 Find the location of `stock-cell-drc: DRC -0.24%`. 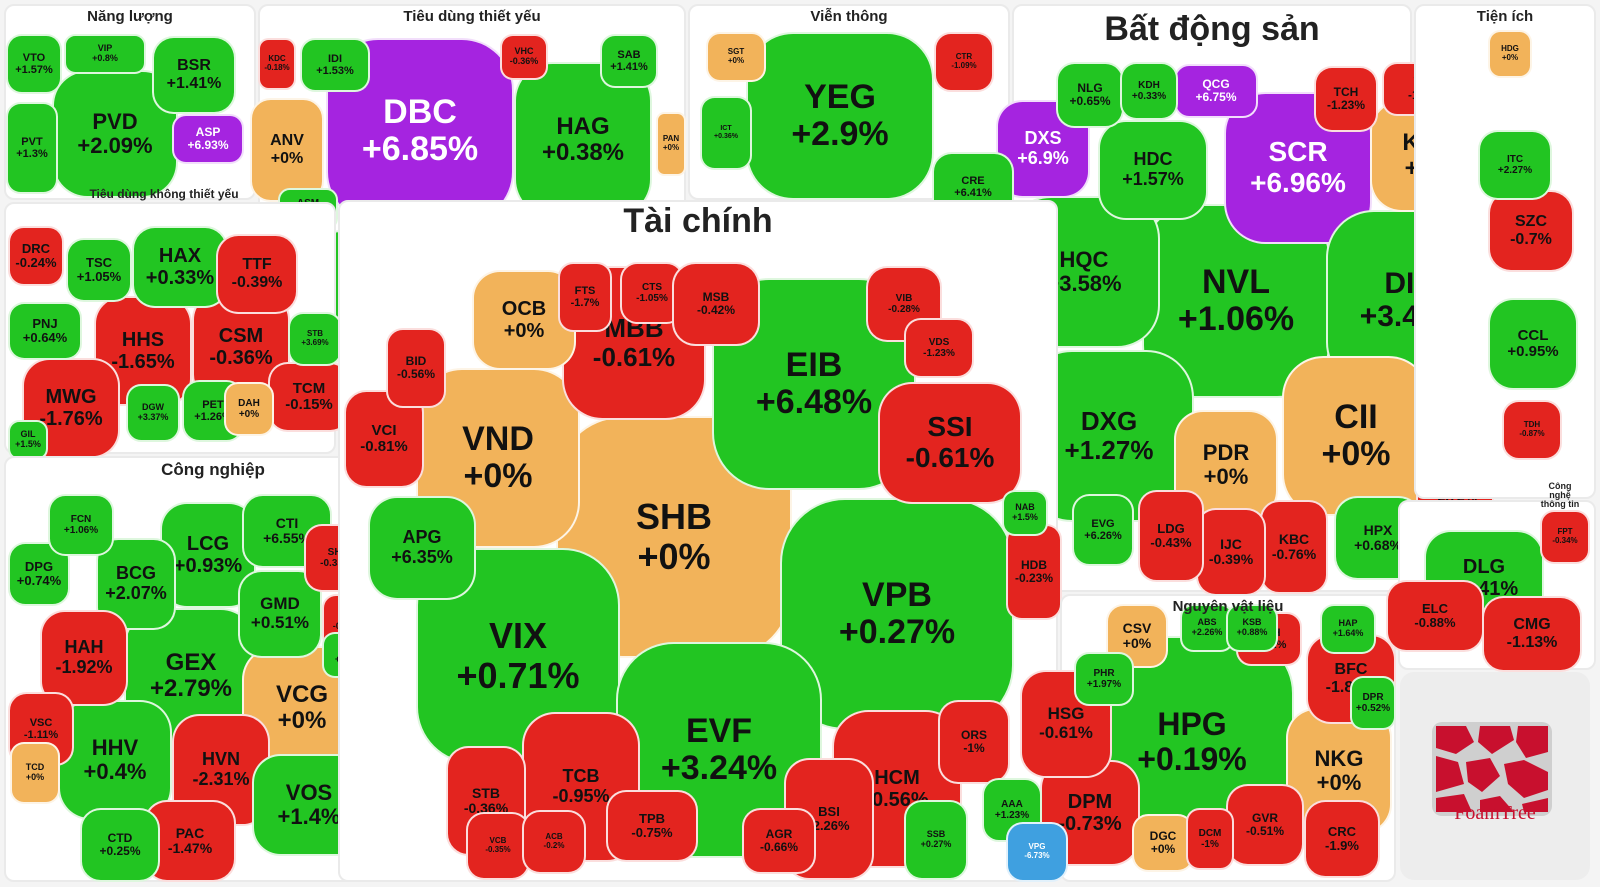

stock-cell-drc: DRC -0.24% is located at coordinates (36, 256).